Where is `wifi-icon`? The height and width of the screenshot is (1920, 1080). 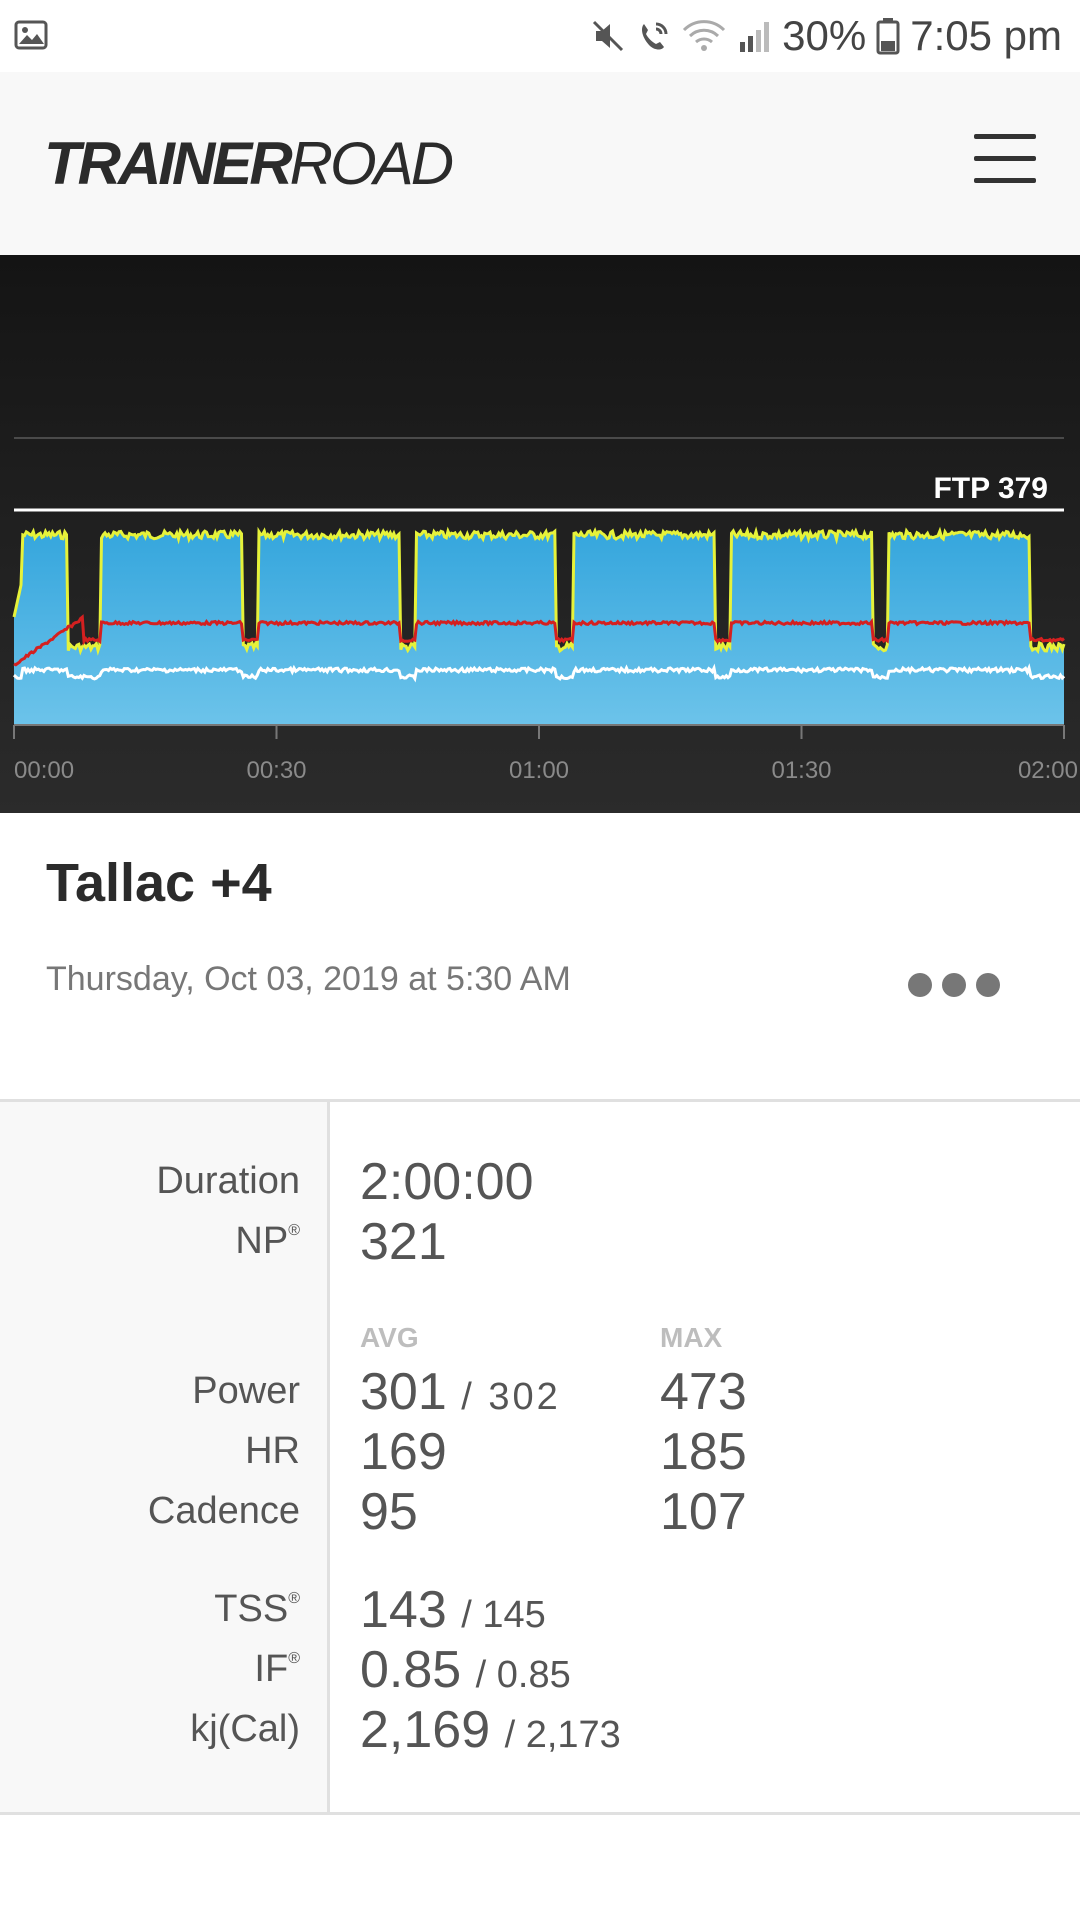 wifi-icon is located at coordinates (704, 36).